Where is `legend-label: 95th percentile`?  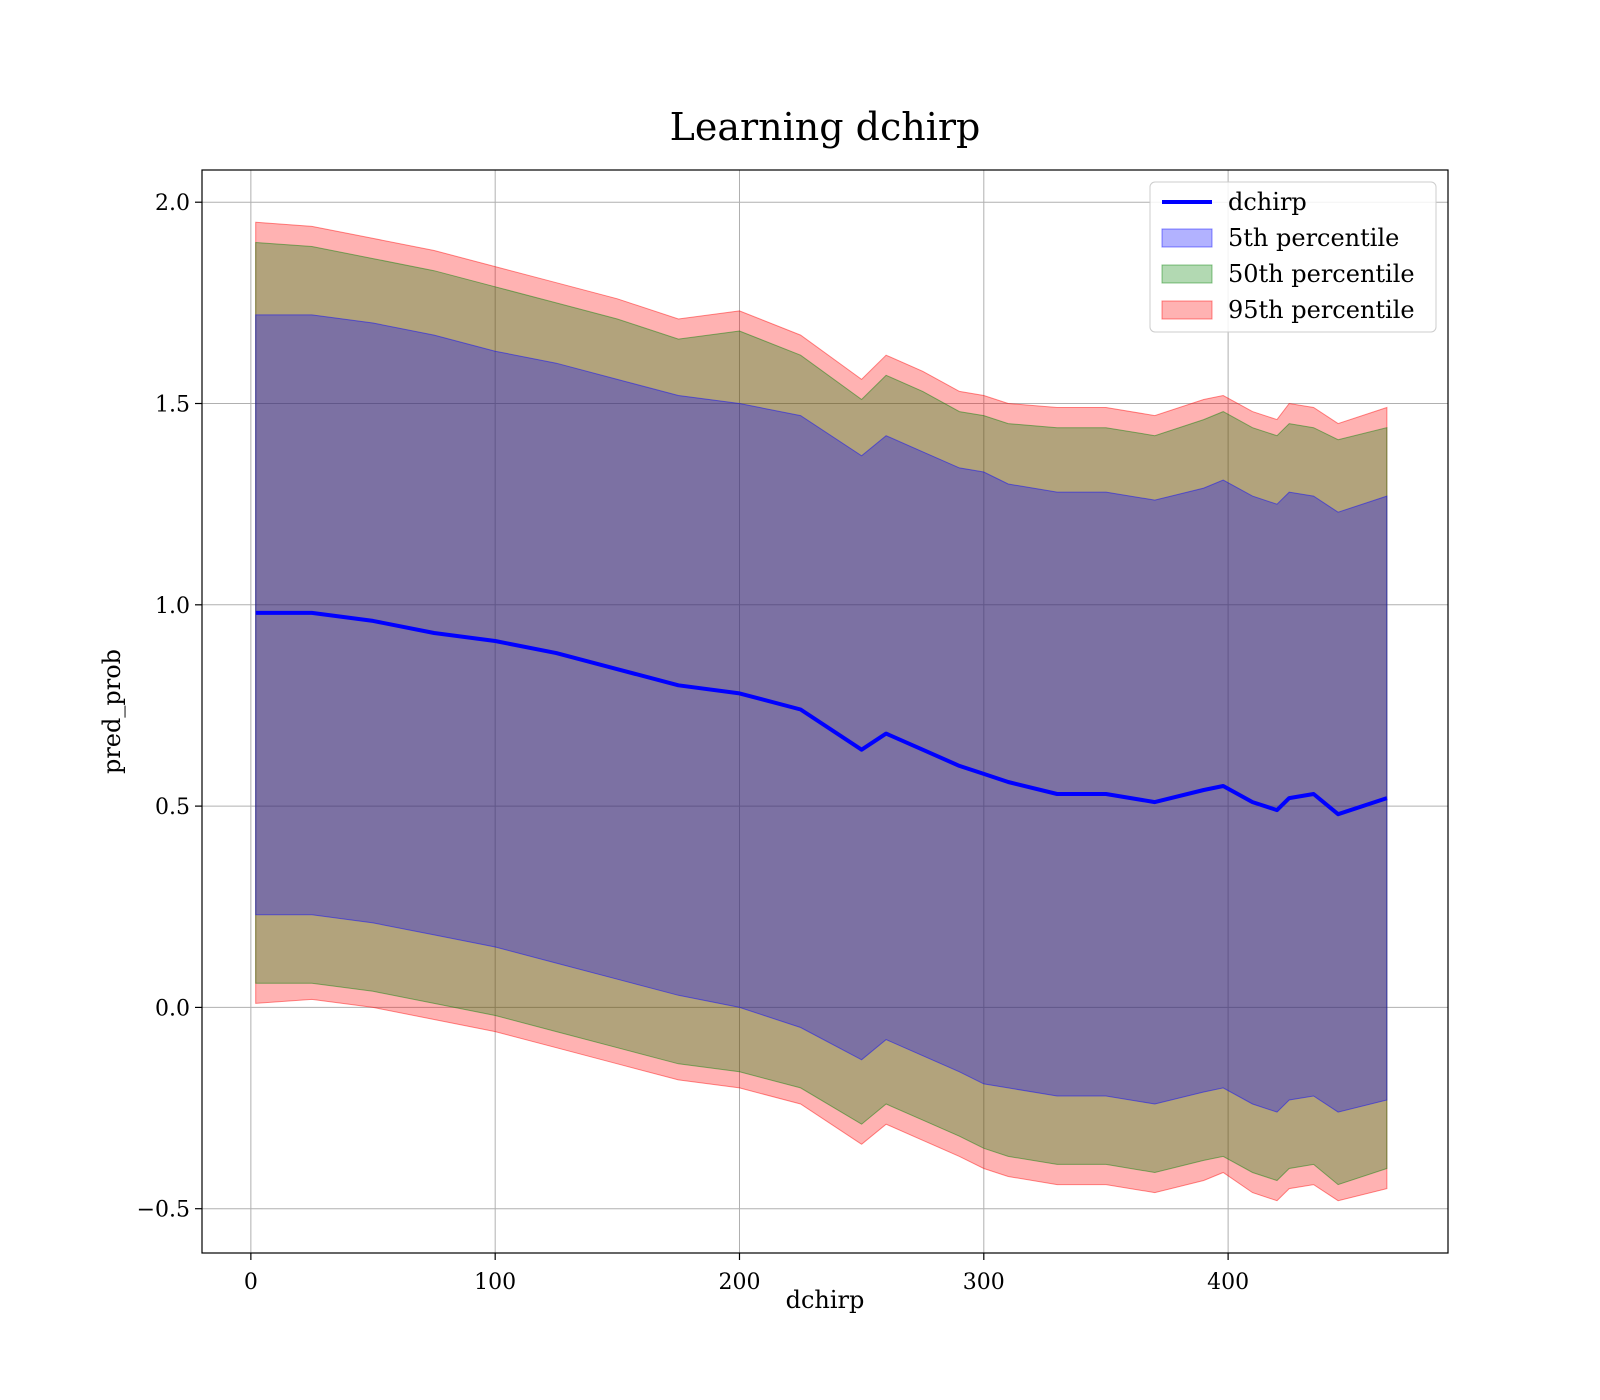
legend-label: 95th percentile is located at coordinates (1321, 310).